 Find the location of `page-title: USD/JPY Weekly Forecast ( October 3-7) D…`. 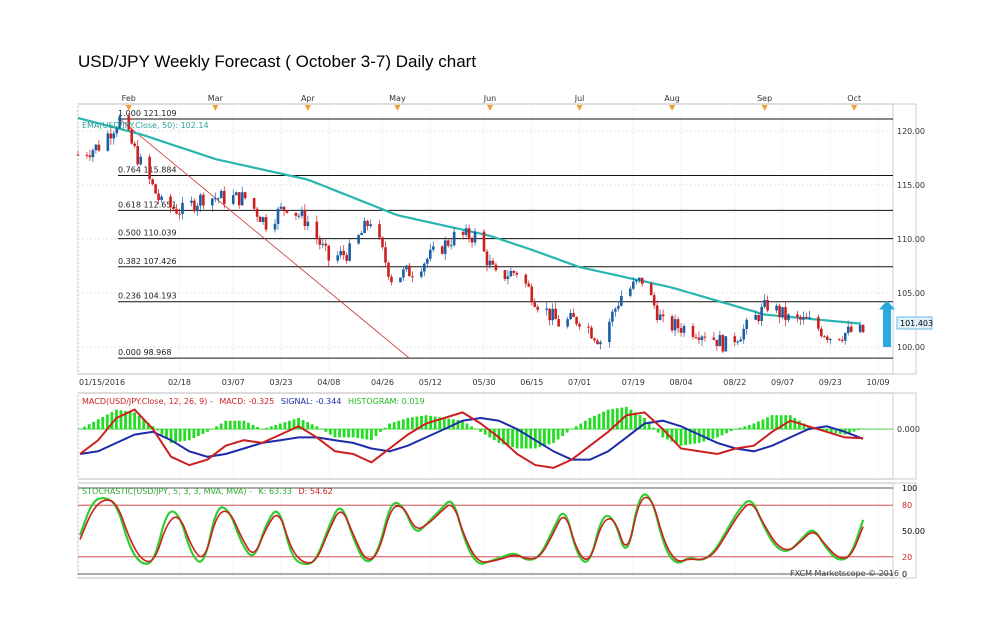

page-title: USD/JPY Weekly Forecast ( October 3-7) D… is located at coordinates (277, 61).